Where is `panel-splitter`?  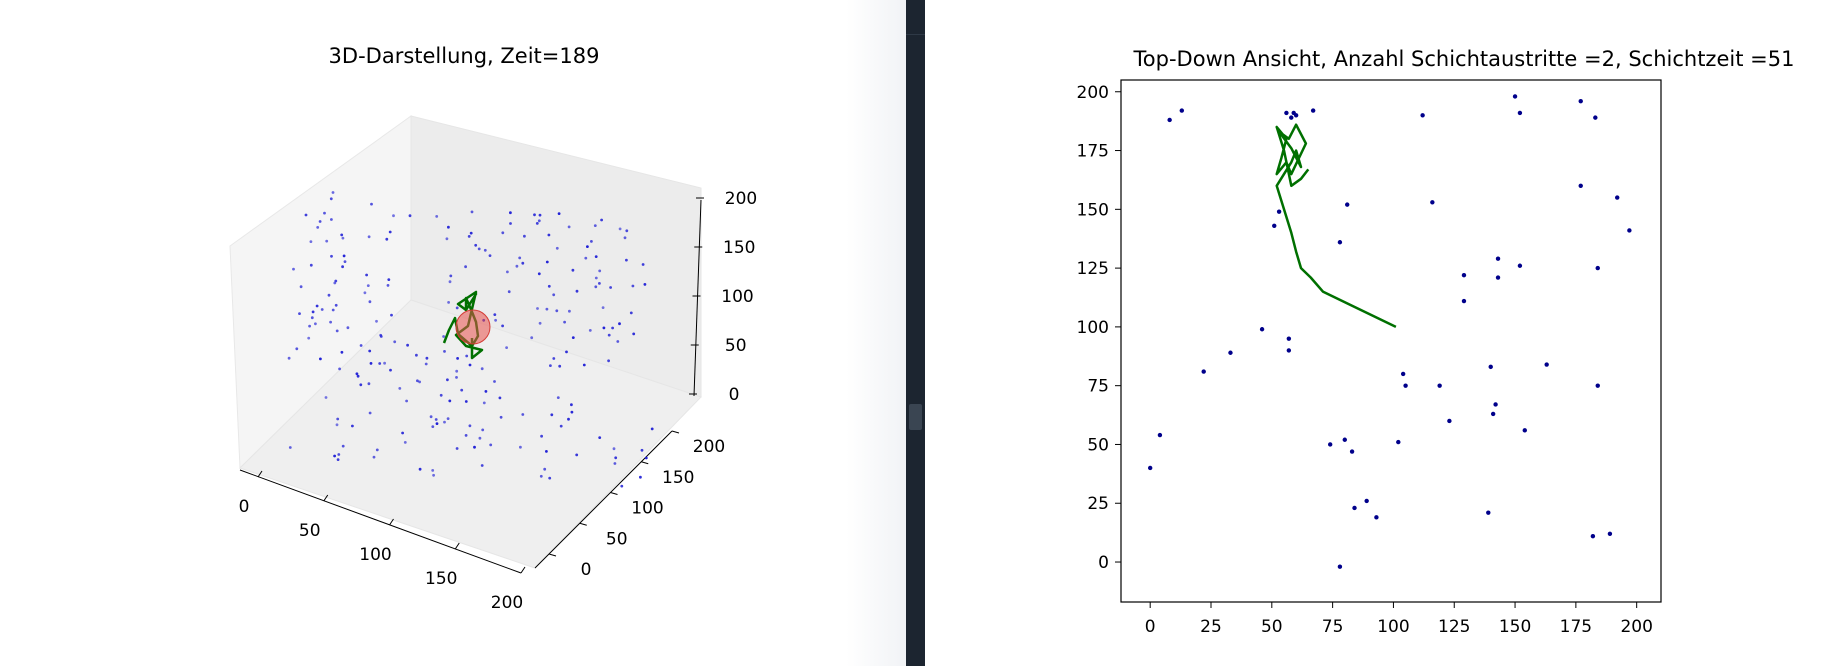 panel-splitter is located at coordinates (915, 333).